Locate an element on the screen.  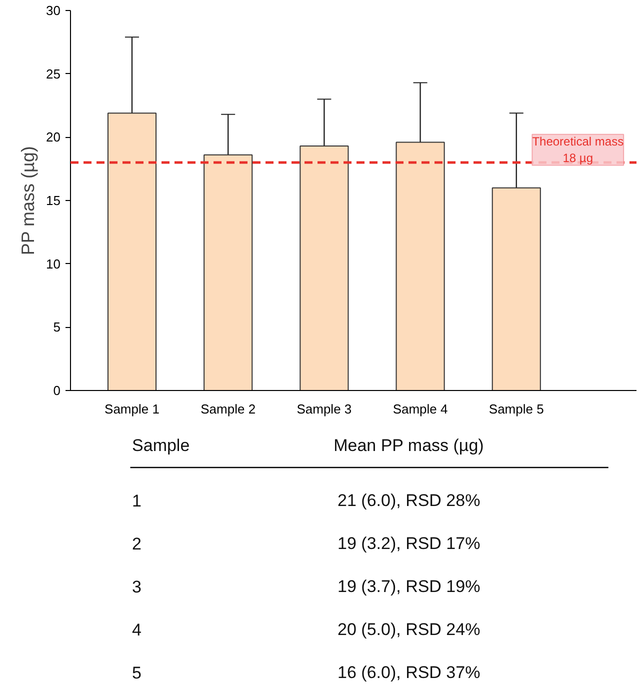
y-axis-title: PP mass (µg) is located at coordinates (28, 201).